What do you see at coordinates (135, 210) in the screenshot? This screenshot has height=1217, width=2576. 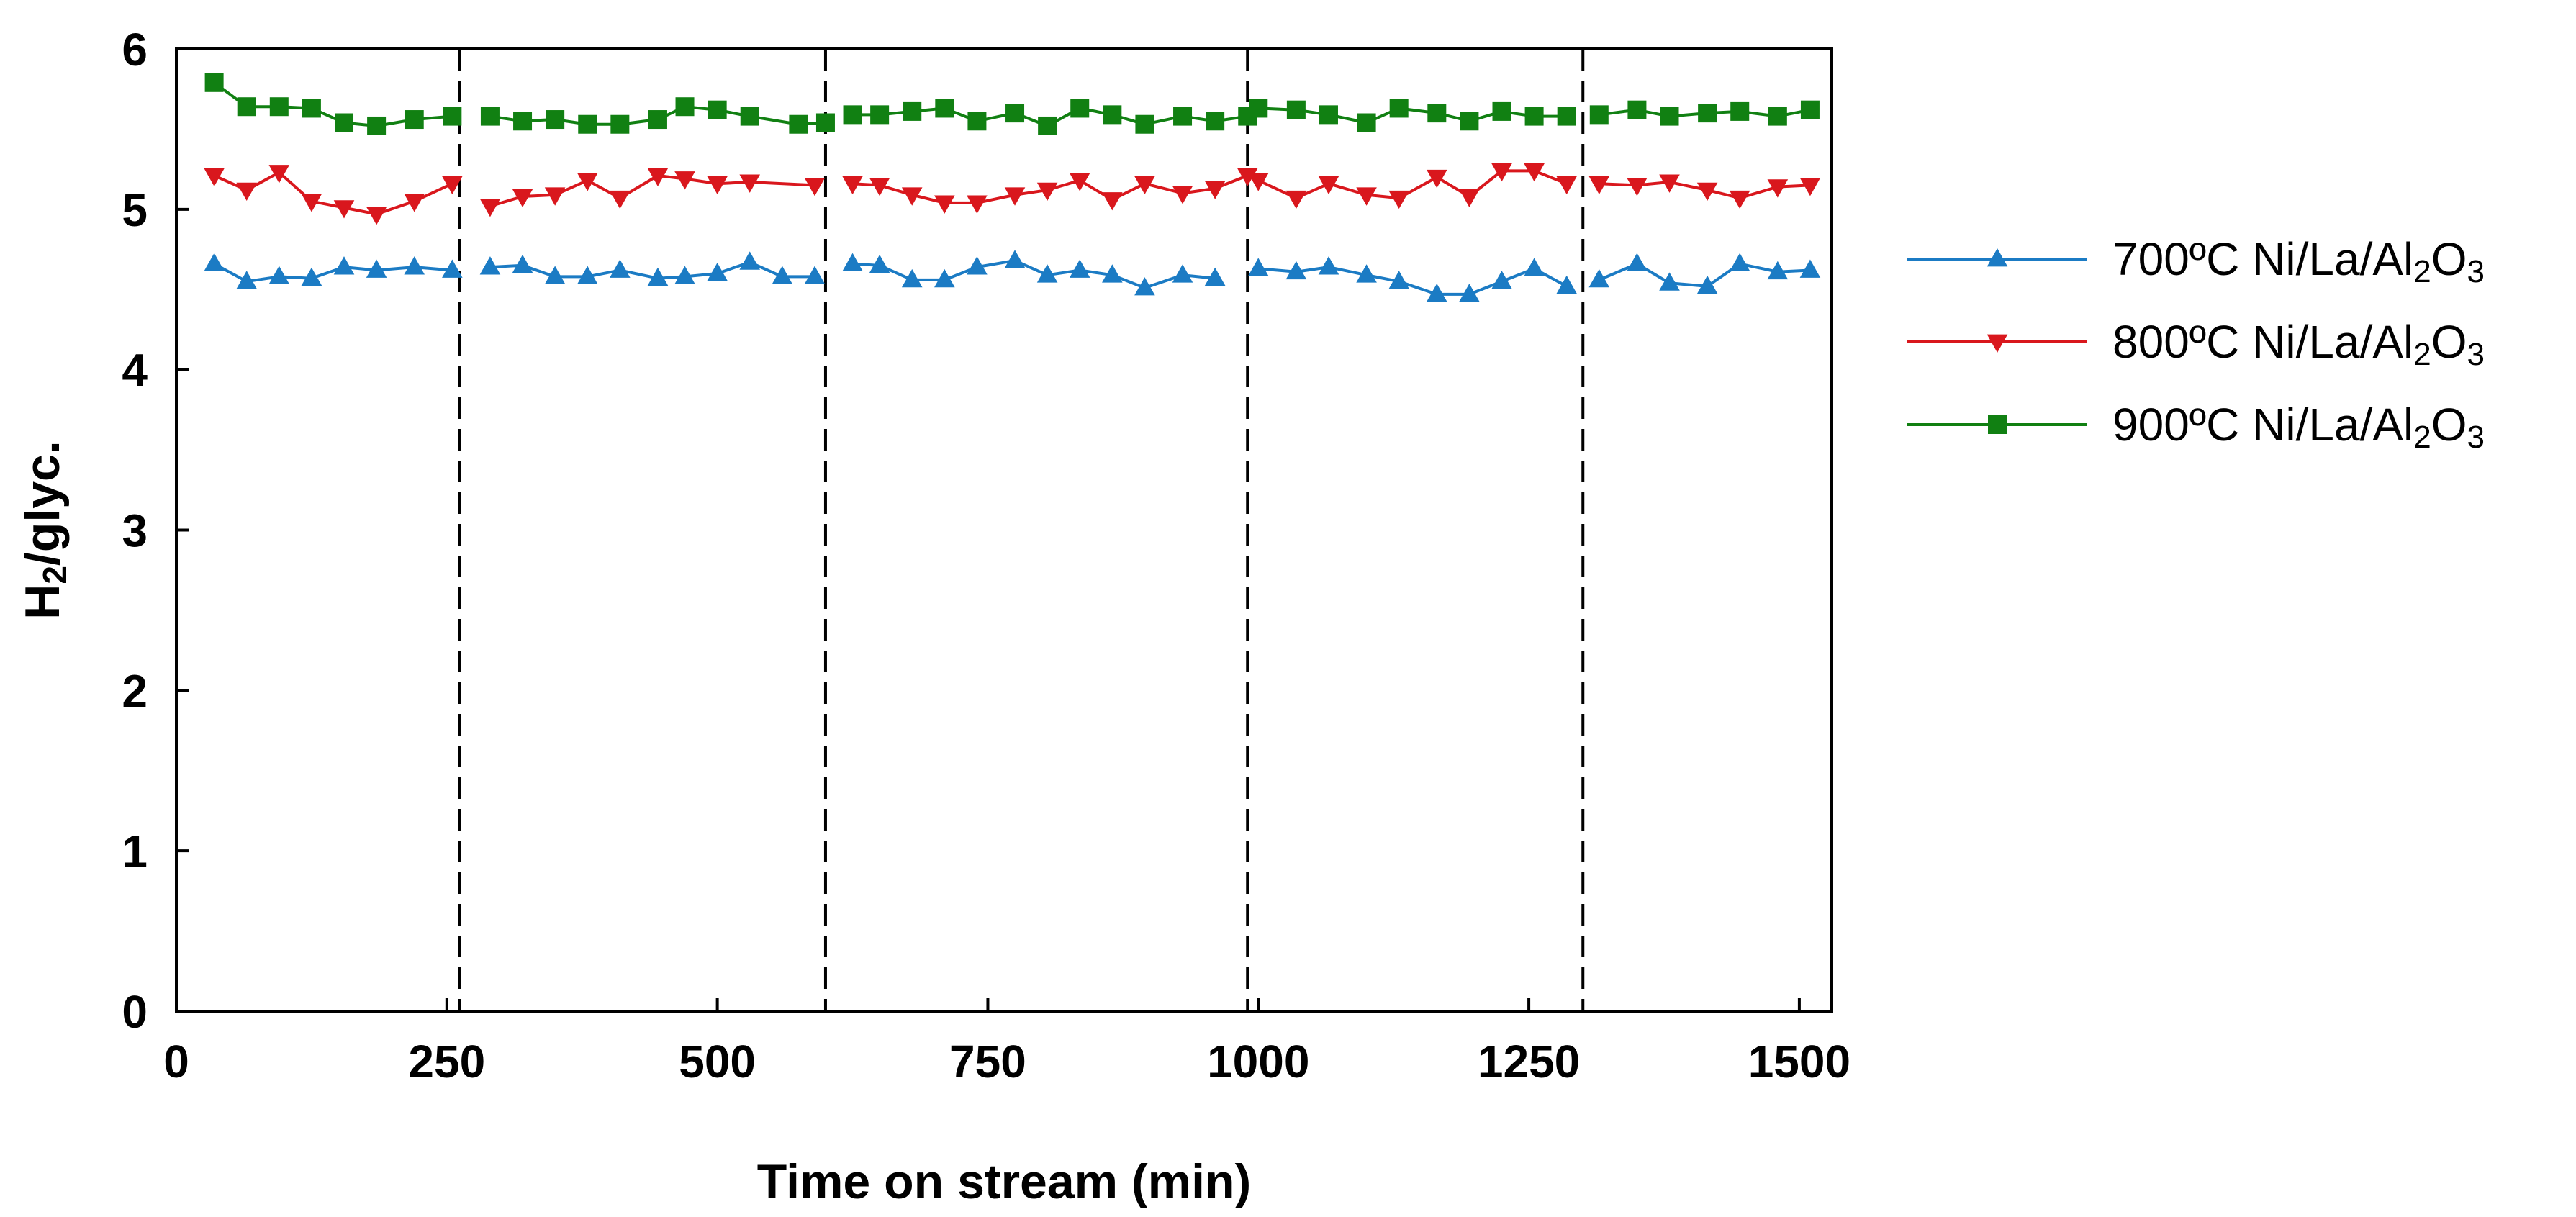 I see `y-tick-label: 5` at bounding box center [135, 210].